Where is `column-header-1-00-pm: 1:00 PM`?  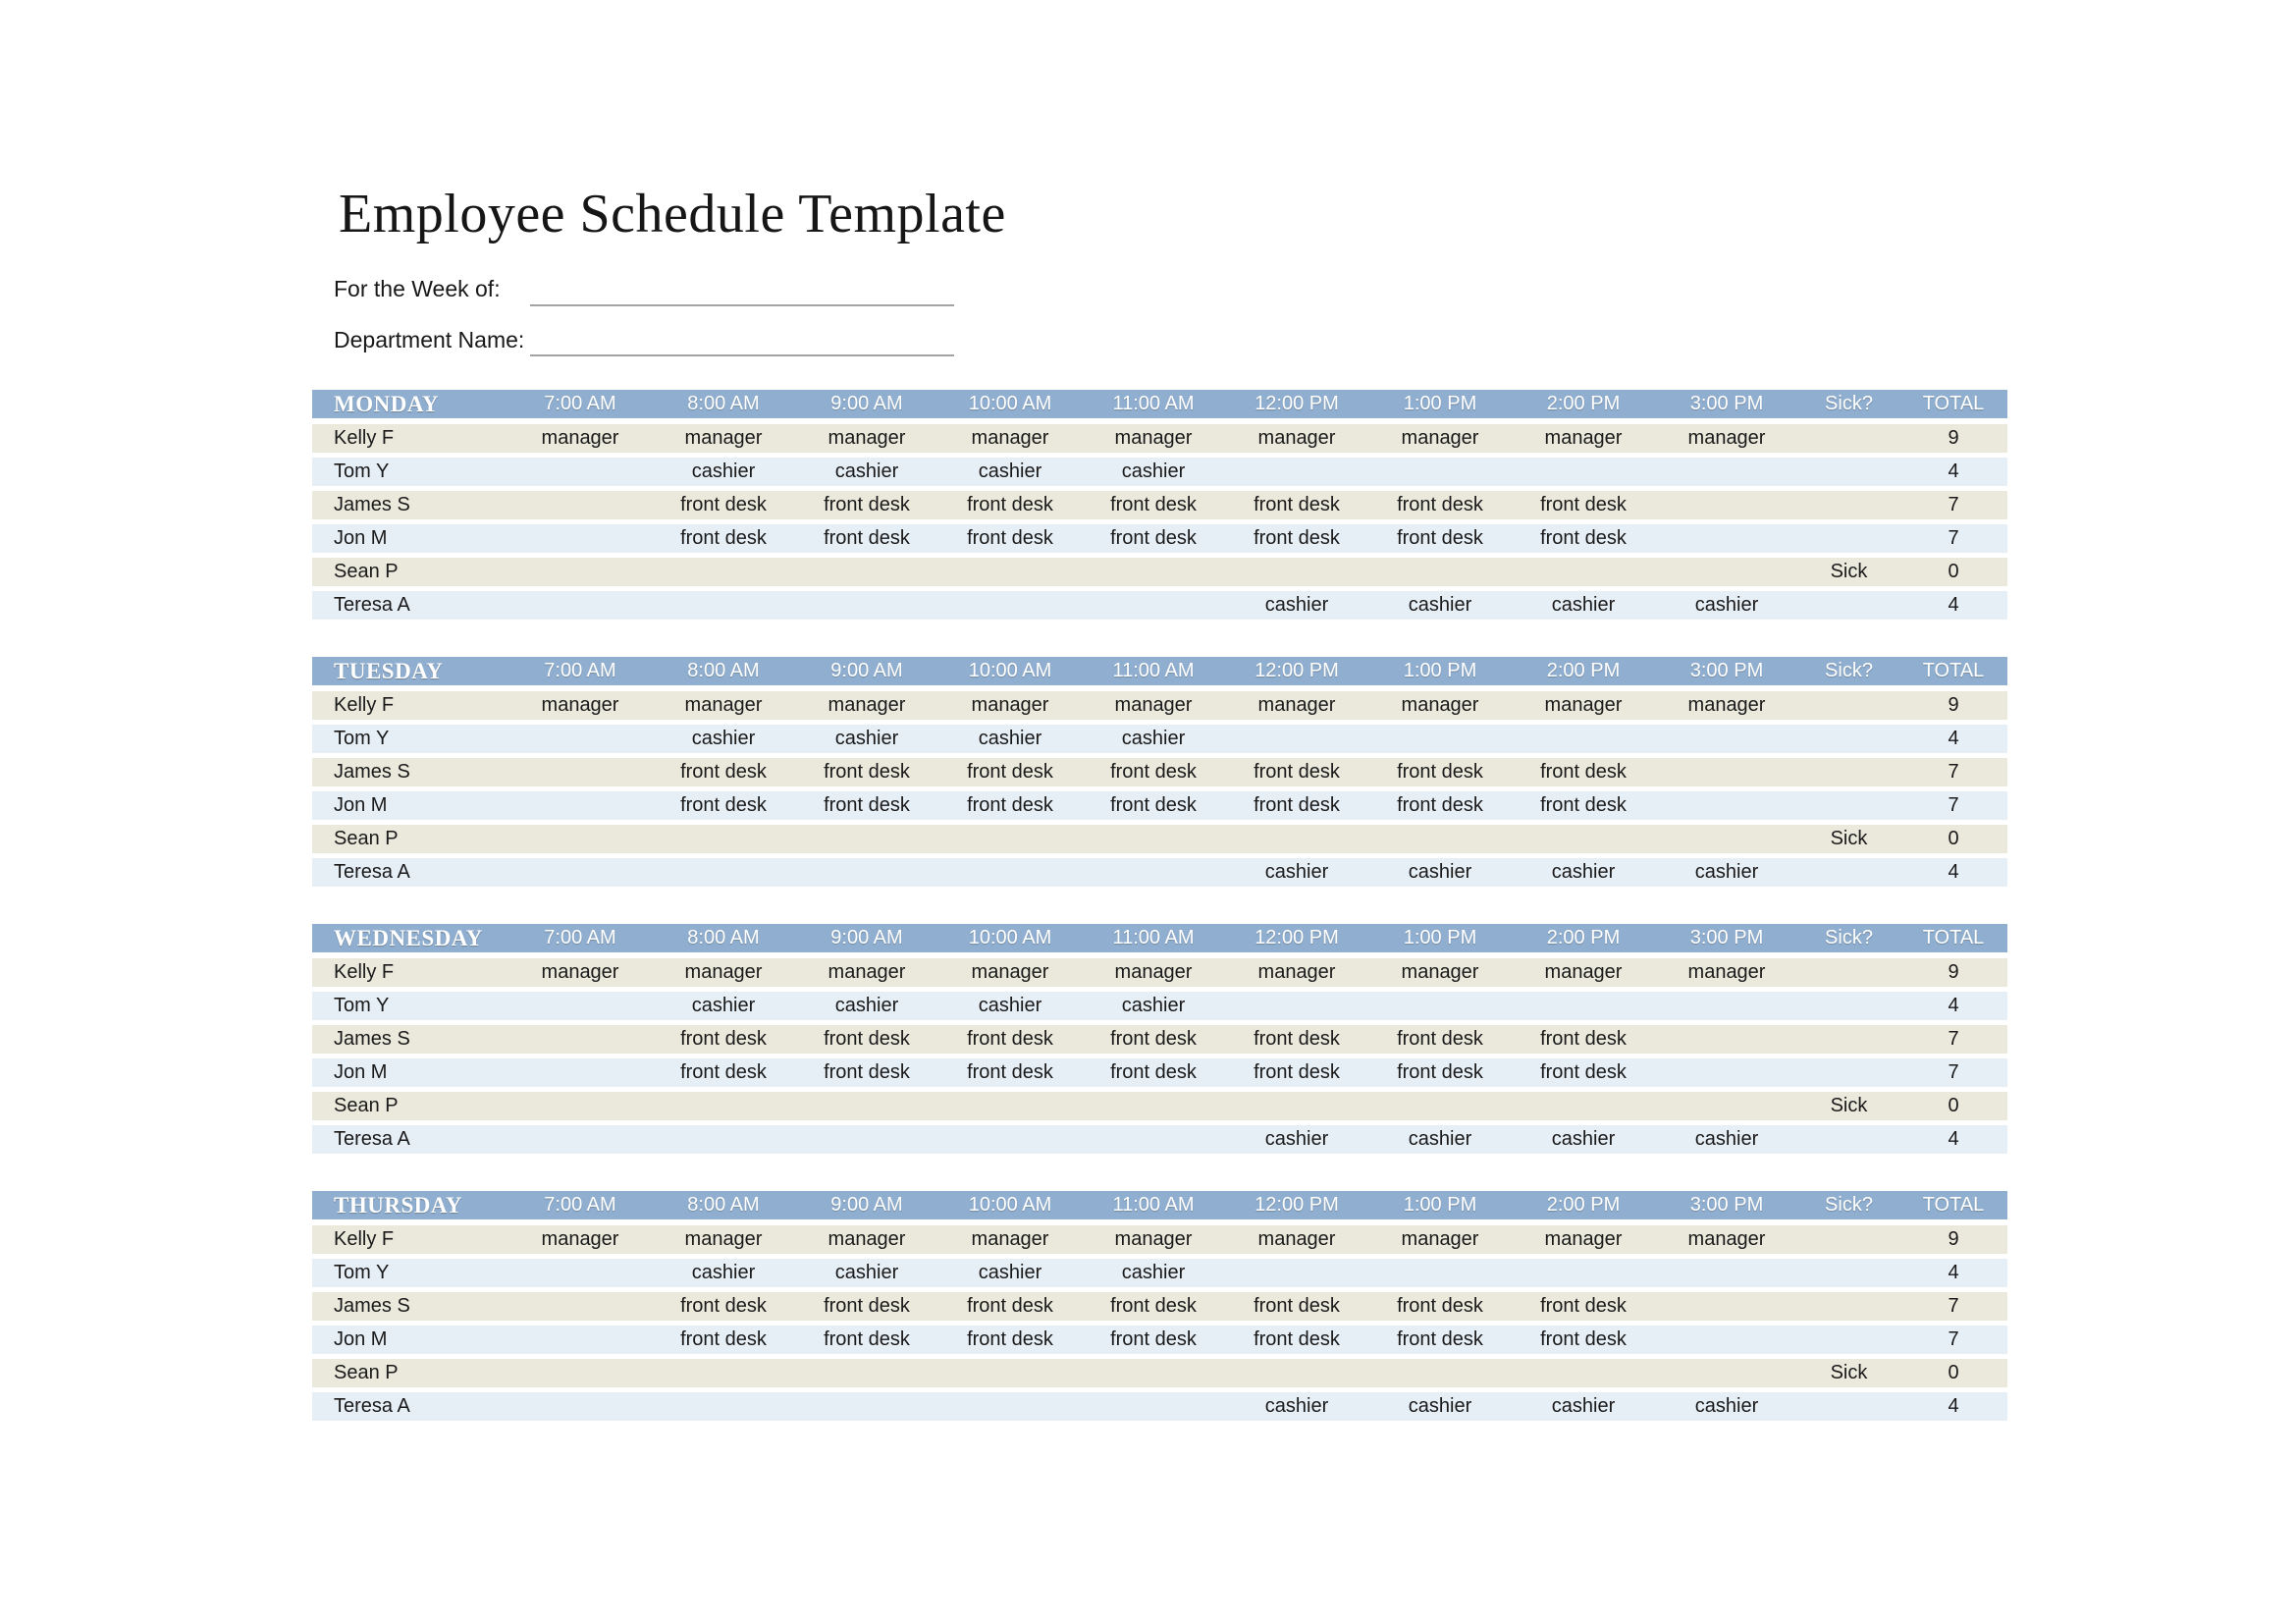
column-header-1-00-pm: 1:00 PM is located at coordinates (1440, 403).